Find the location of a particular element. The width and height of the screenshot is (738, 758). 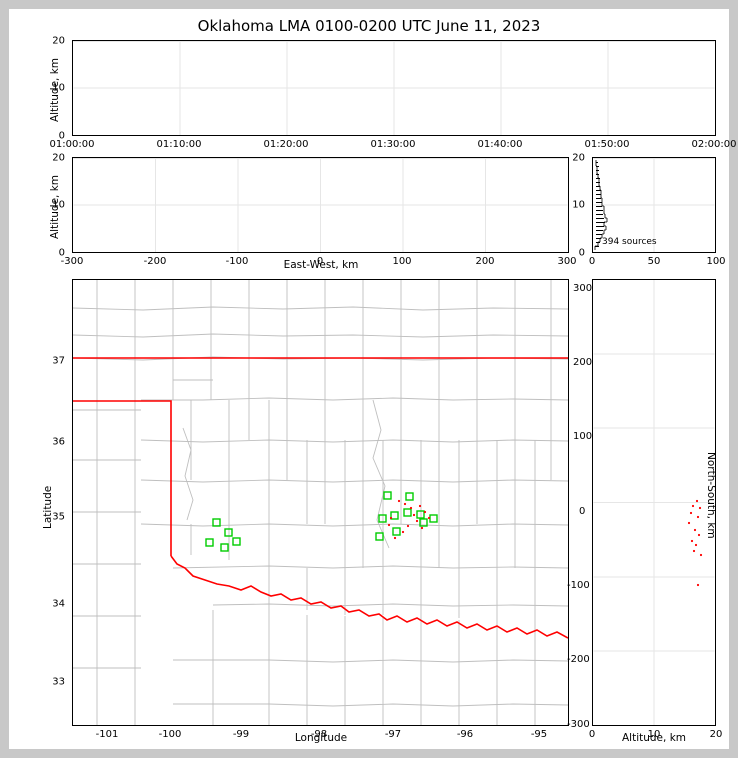

east-west-height-panel is located at coordinates (320, 205).